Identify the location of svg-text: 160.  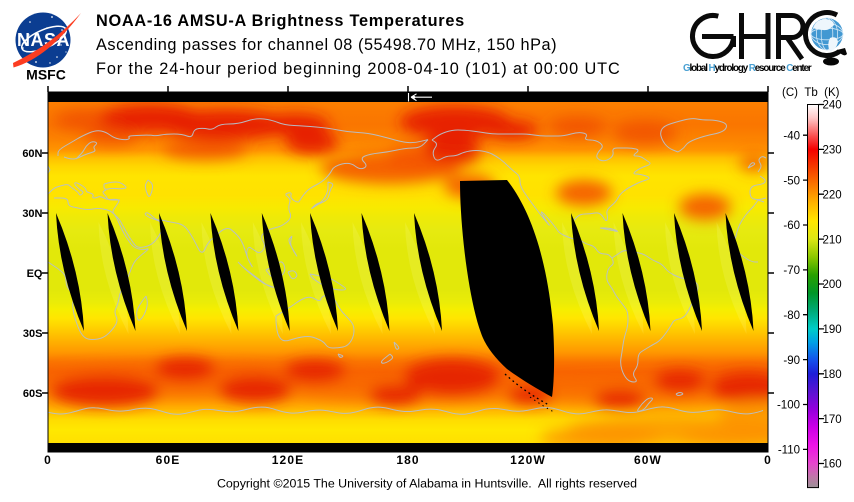
(832, 465).